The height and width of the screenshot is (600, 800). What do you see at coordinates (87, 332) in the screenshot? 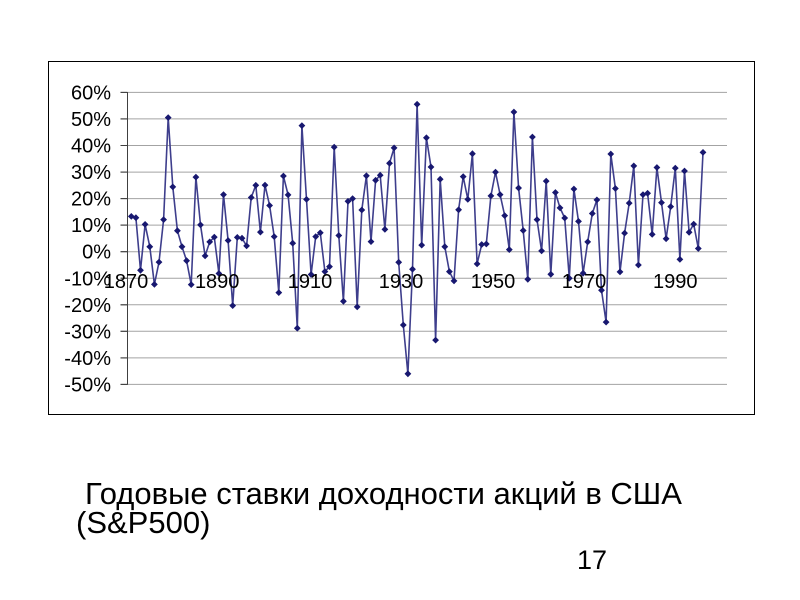
I see `svg-text: -30%` at bounding box center [87, 332].